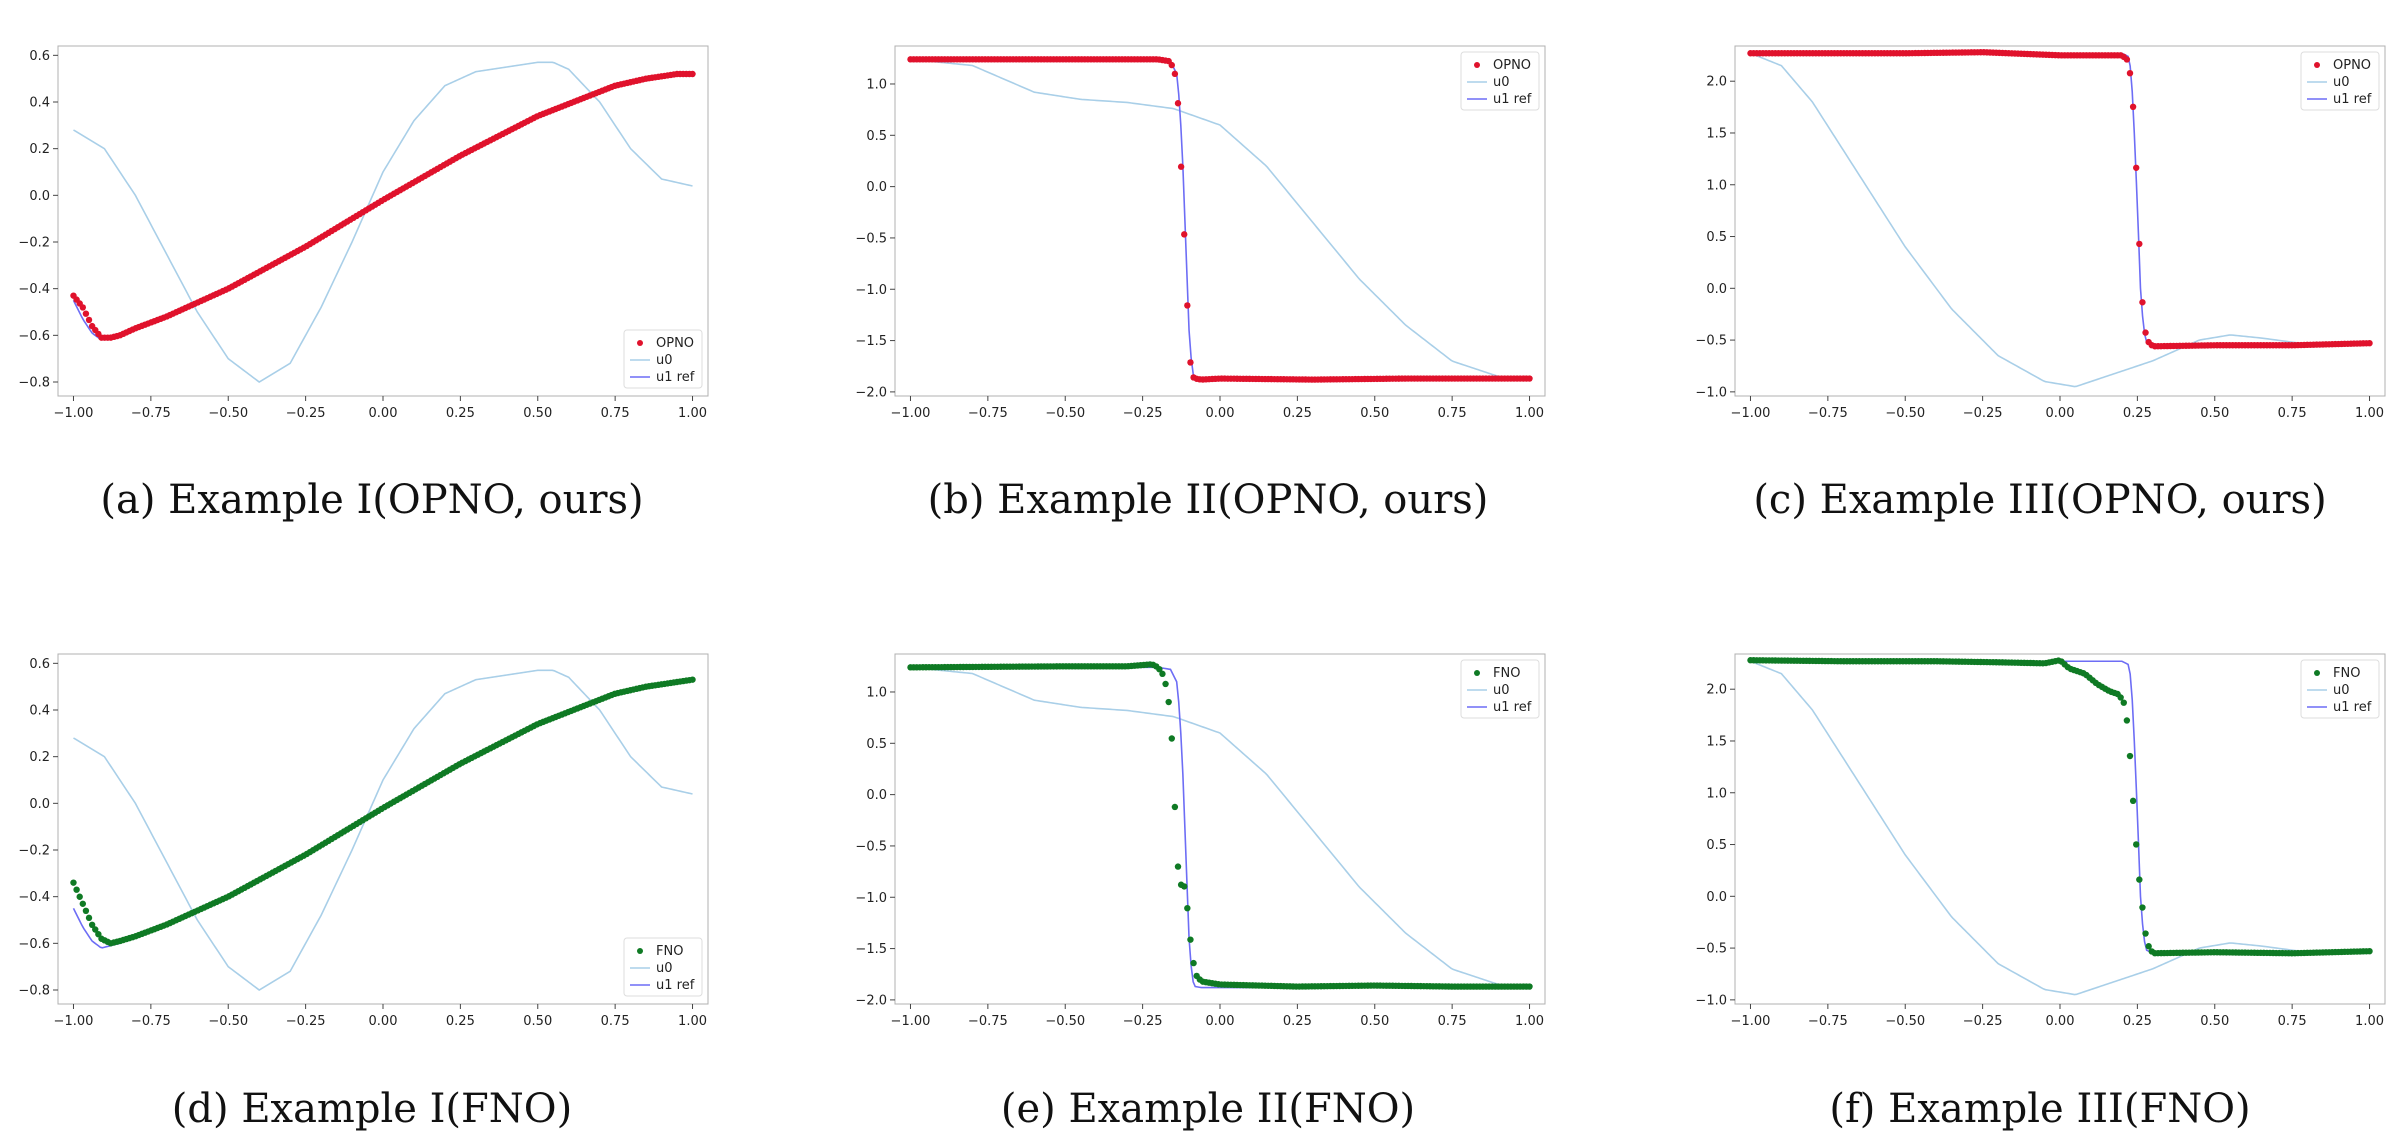  I want to click on caption-a: (a) Example I(OPNO, ours), so click(371, 500).